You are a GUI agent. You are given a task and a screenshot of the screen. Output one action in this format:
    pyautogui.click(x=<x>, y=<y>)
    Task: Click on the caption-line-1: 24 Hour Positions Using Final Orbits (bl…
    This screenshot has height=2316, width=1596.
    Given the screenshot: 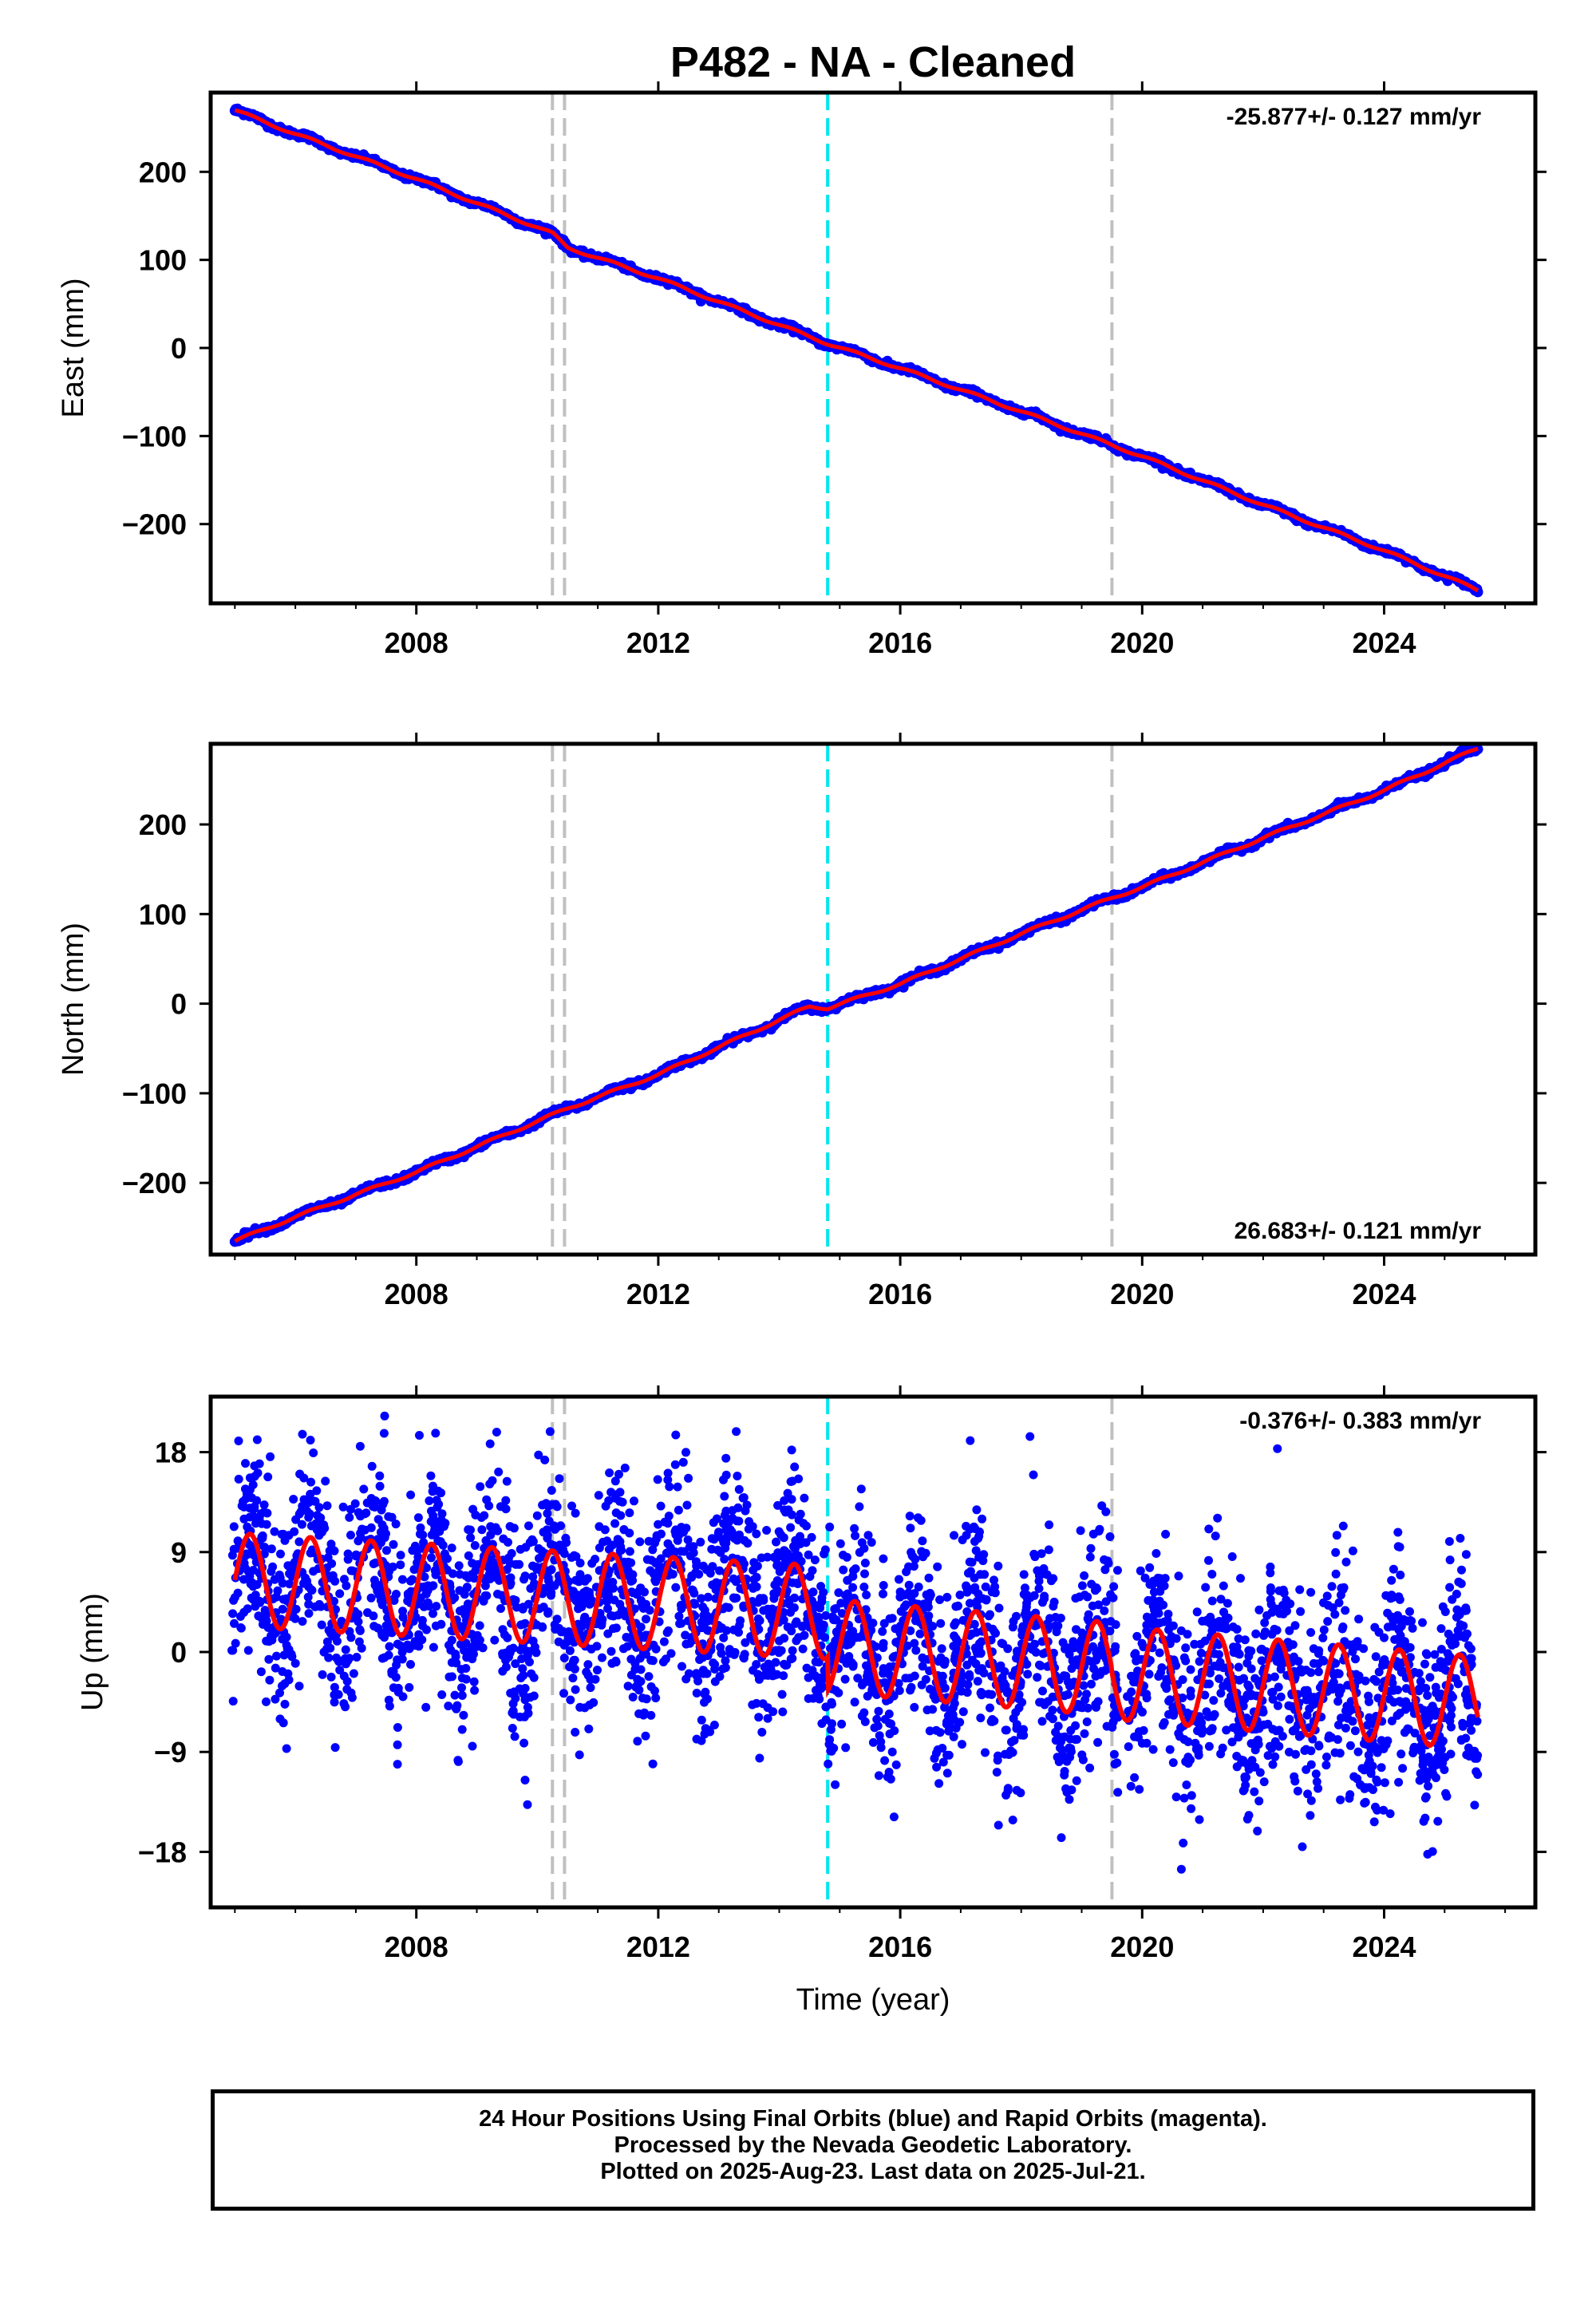 What is the action you would take?
    pyautogui.click(x=873, y=2119)
    